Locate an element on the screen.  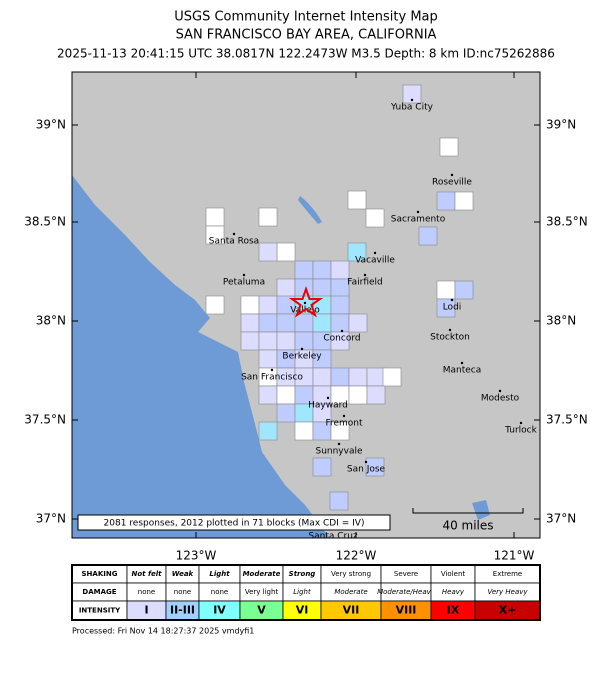
lake is located at coordinates (310, 210).